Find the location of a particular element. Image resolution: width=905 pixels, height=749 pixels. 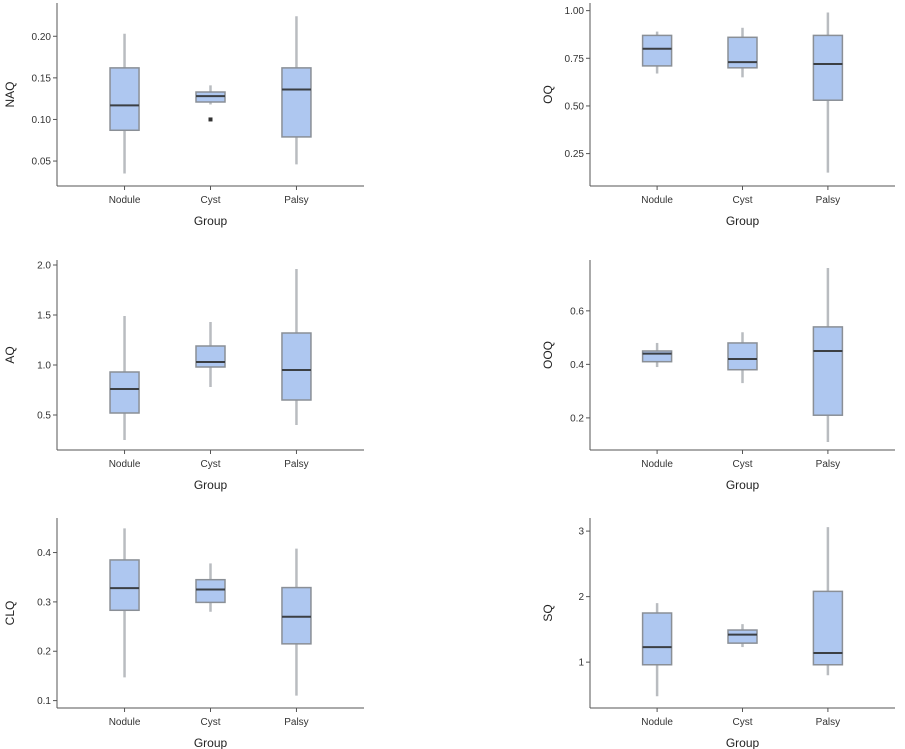

y-axis-title: NAQ is located at coordinates (10, 94).